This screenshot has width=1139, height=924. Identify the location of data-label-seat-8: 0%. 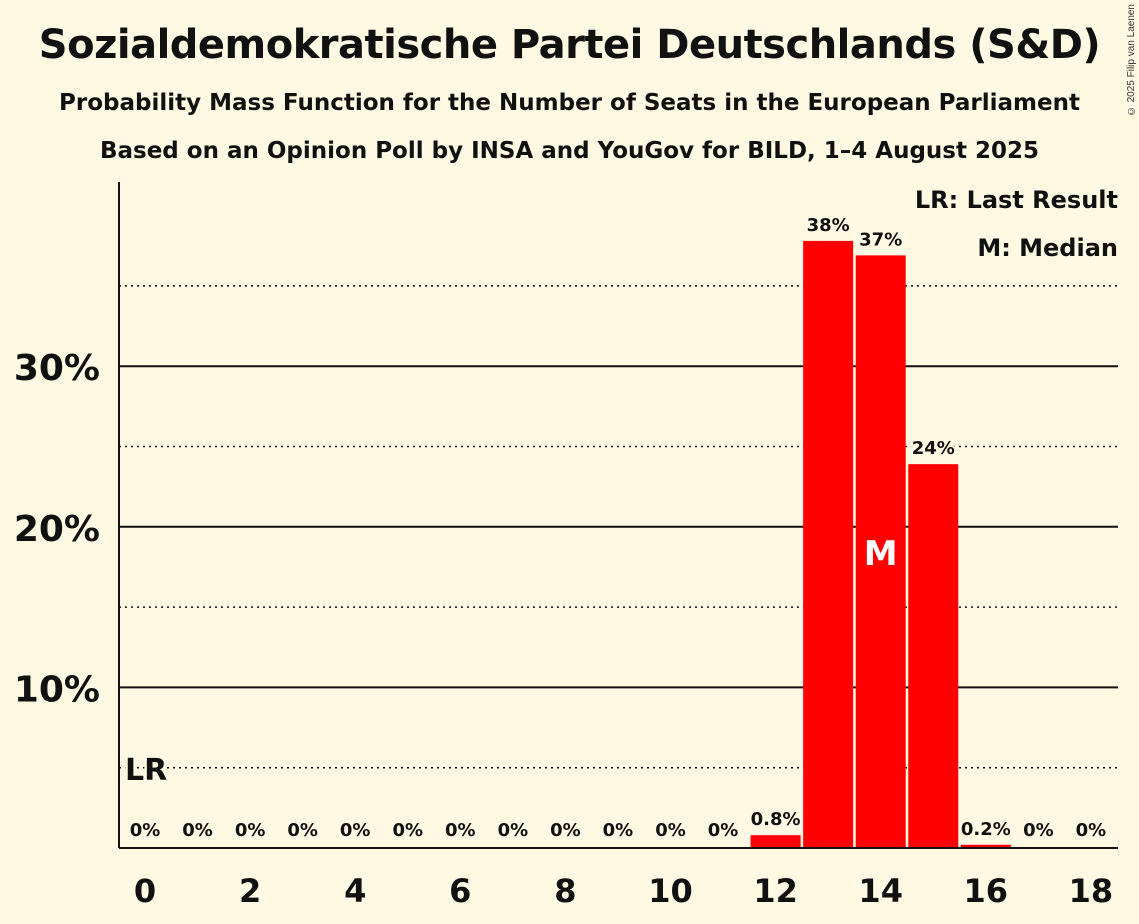
(565, 830).